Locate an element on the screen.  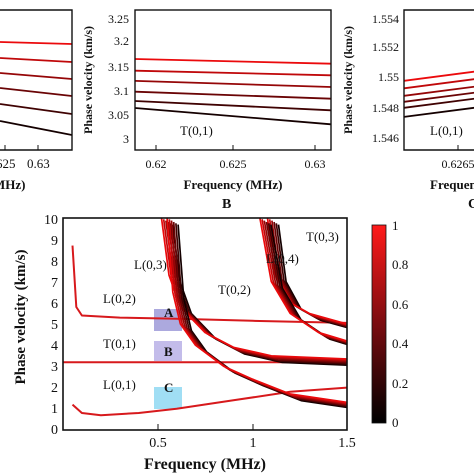
main-ytick-label: 4 is located at coordinates (54, 346).